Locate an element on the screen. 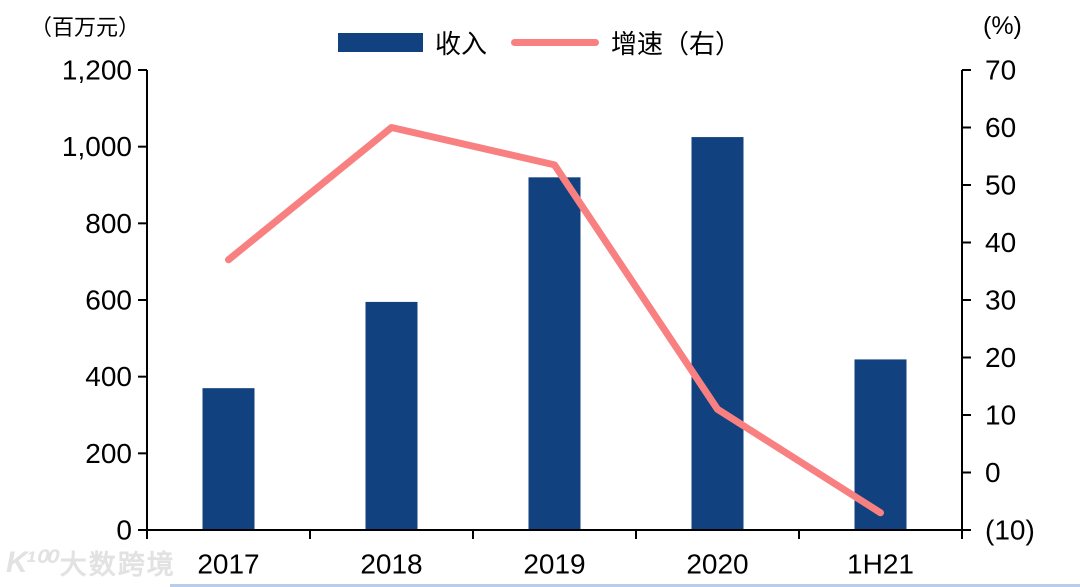 This screenshot has width=1080, height=587. right-tick-label: 70 is located at coordinates (1000, 70).